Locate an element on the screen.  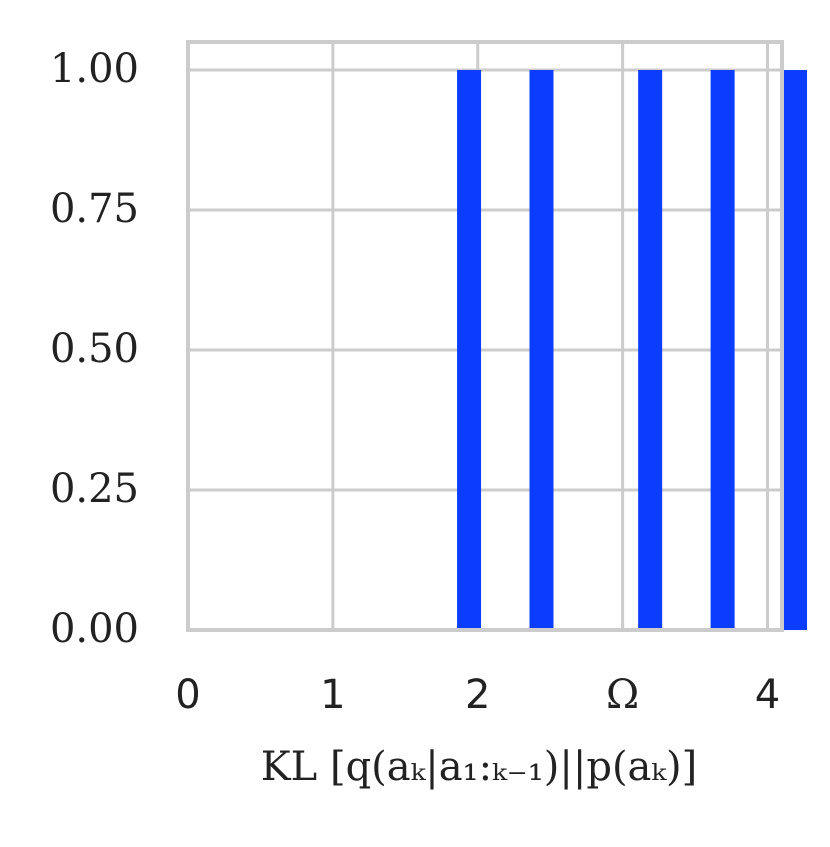
y-tick-label: 0.00 is located at coordinates (94, 629).